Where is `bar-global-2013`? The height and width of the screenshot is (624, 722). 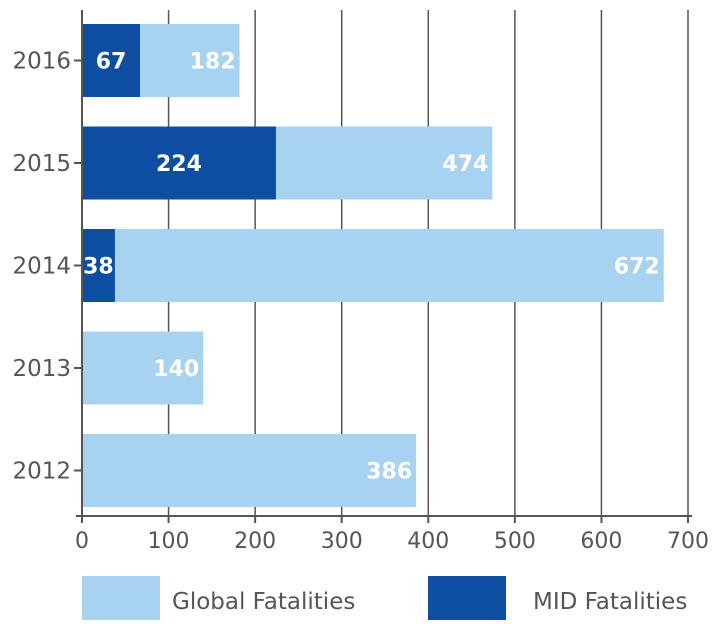 bar-global-2013 is located at coordinates (143, 368).